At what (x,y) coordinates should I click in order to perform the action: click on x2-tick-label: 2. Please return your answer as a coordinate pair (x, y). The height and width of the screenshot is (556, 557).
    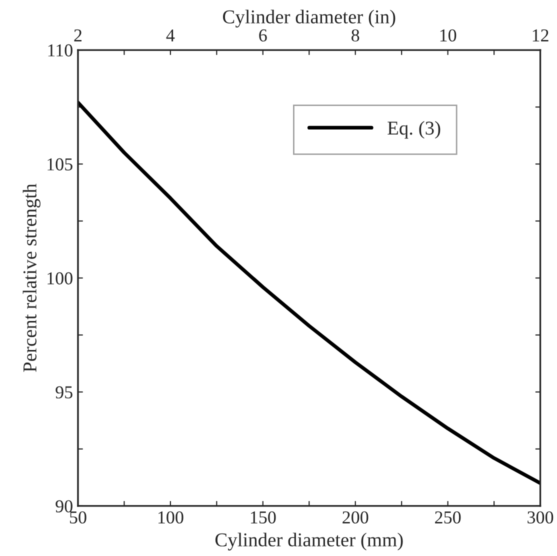
    Looking at the image, I should click on (78, 35).